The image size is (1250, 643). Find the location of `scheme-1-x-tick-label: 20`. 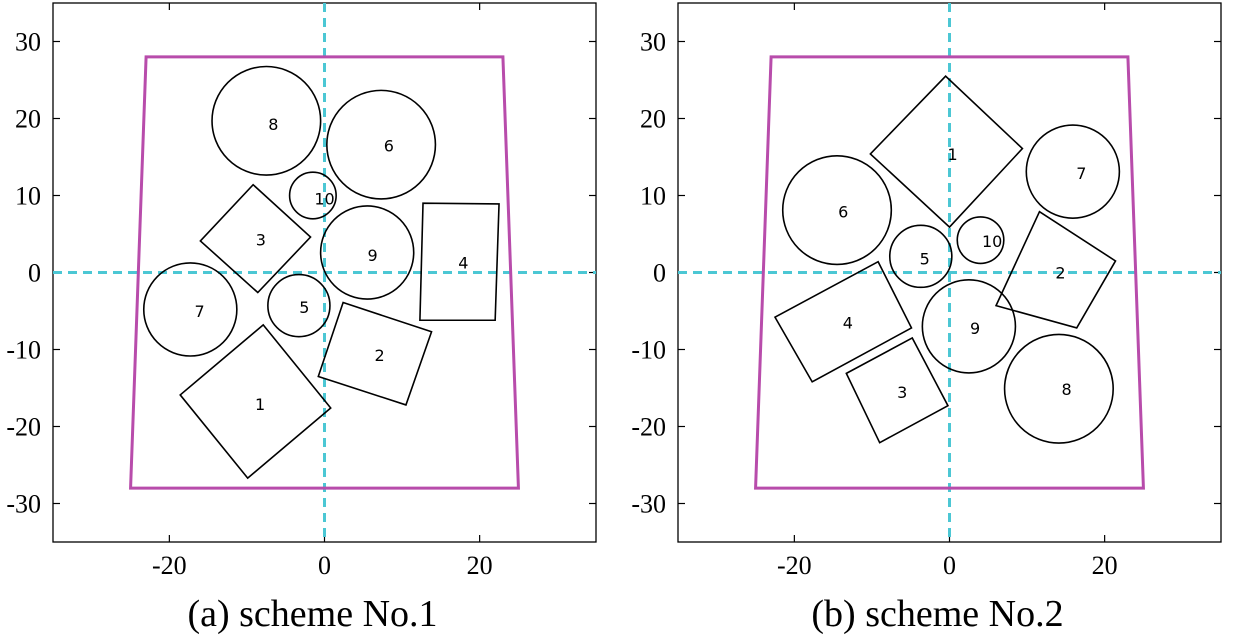

scheme-1-x-tick-label: 20 is located at coordinates (480, 565).